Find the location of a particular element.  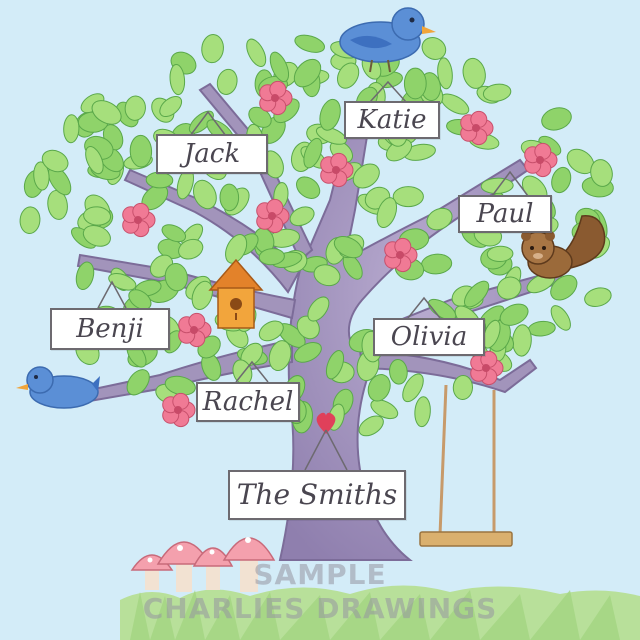

heart-icon is located at coordinates (326, 423).